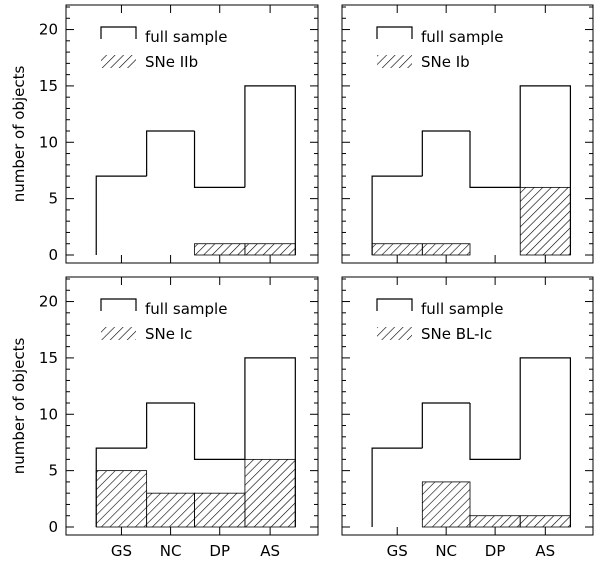 Image resolution: width=610 pixels, height=563 pixels. What do you see at coordinates (171, 62) in the screenshot?
I see `legend-label-subsample: SNe IIb` at bounding box center [171, 62].